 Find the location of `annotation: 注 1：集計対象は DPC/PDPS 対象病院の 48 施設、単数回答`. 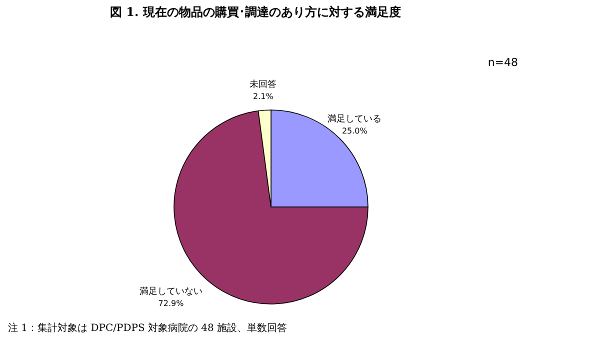

annotation: 注 1：集計対象は DPC/PDPS 対象病院の 48 施設、単数回答 is located at coordinates (148, 328).